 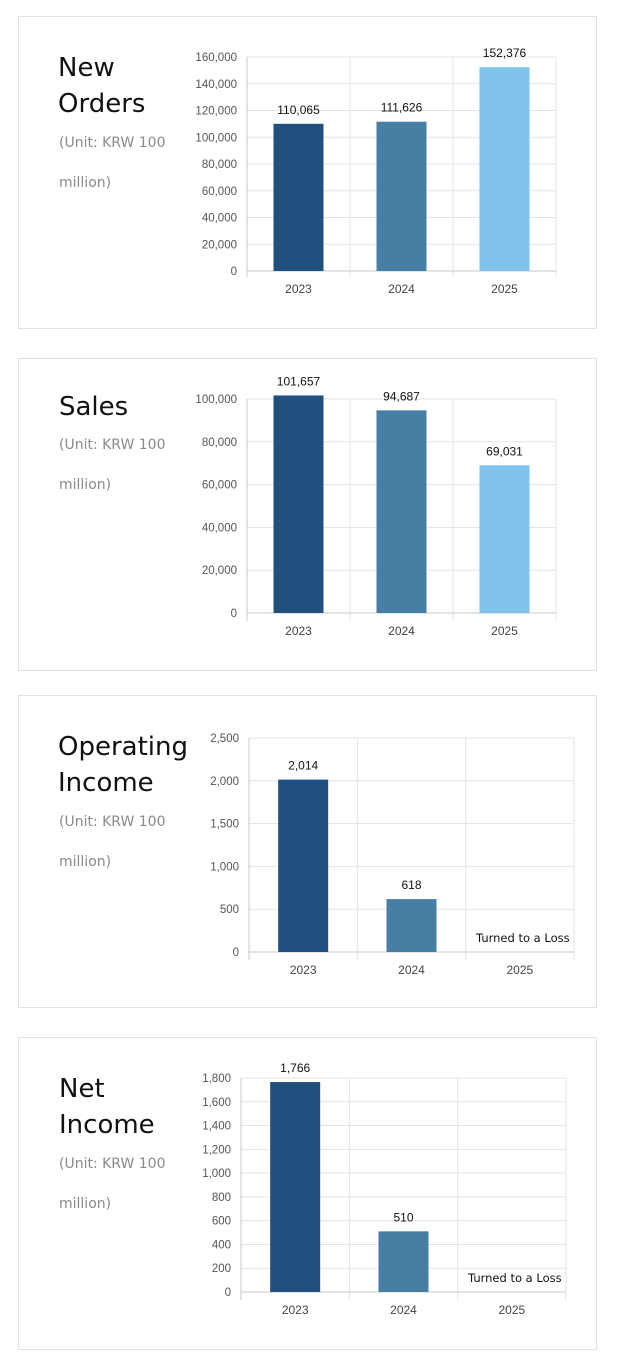 What do you see at coordinates (505, 53) in the screenshot?
I see `data-label: 152,376` at bounding box center [505, 53].